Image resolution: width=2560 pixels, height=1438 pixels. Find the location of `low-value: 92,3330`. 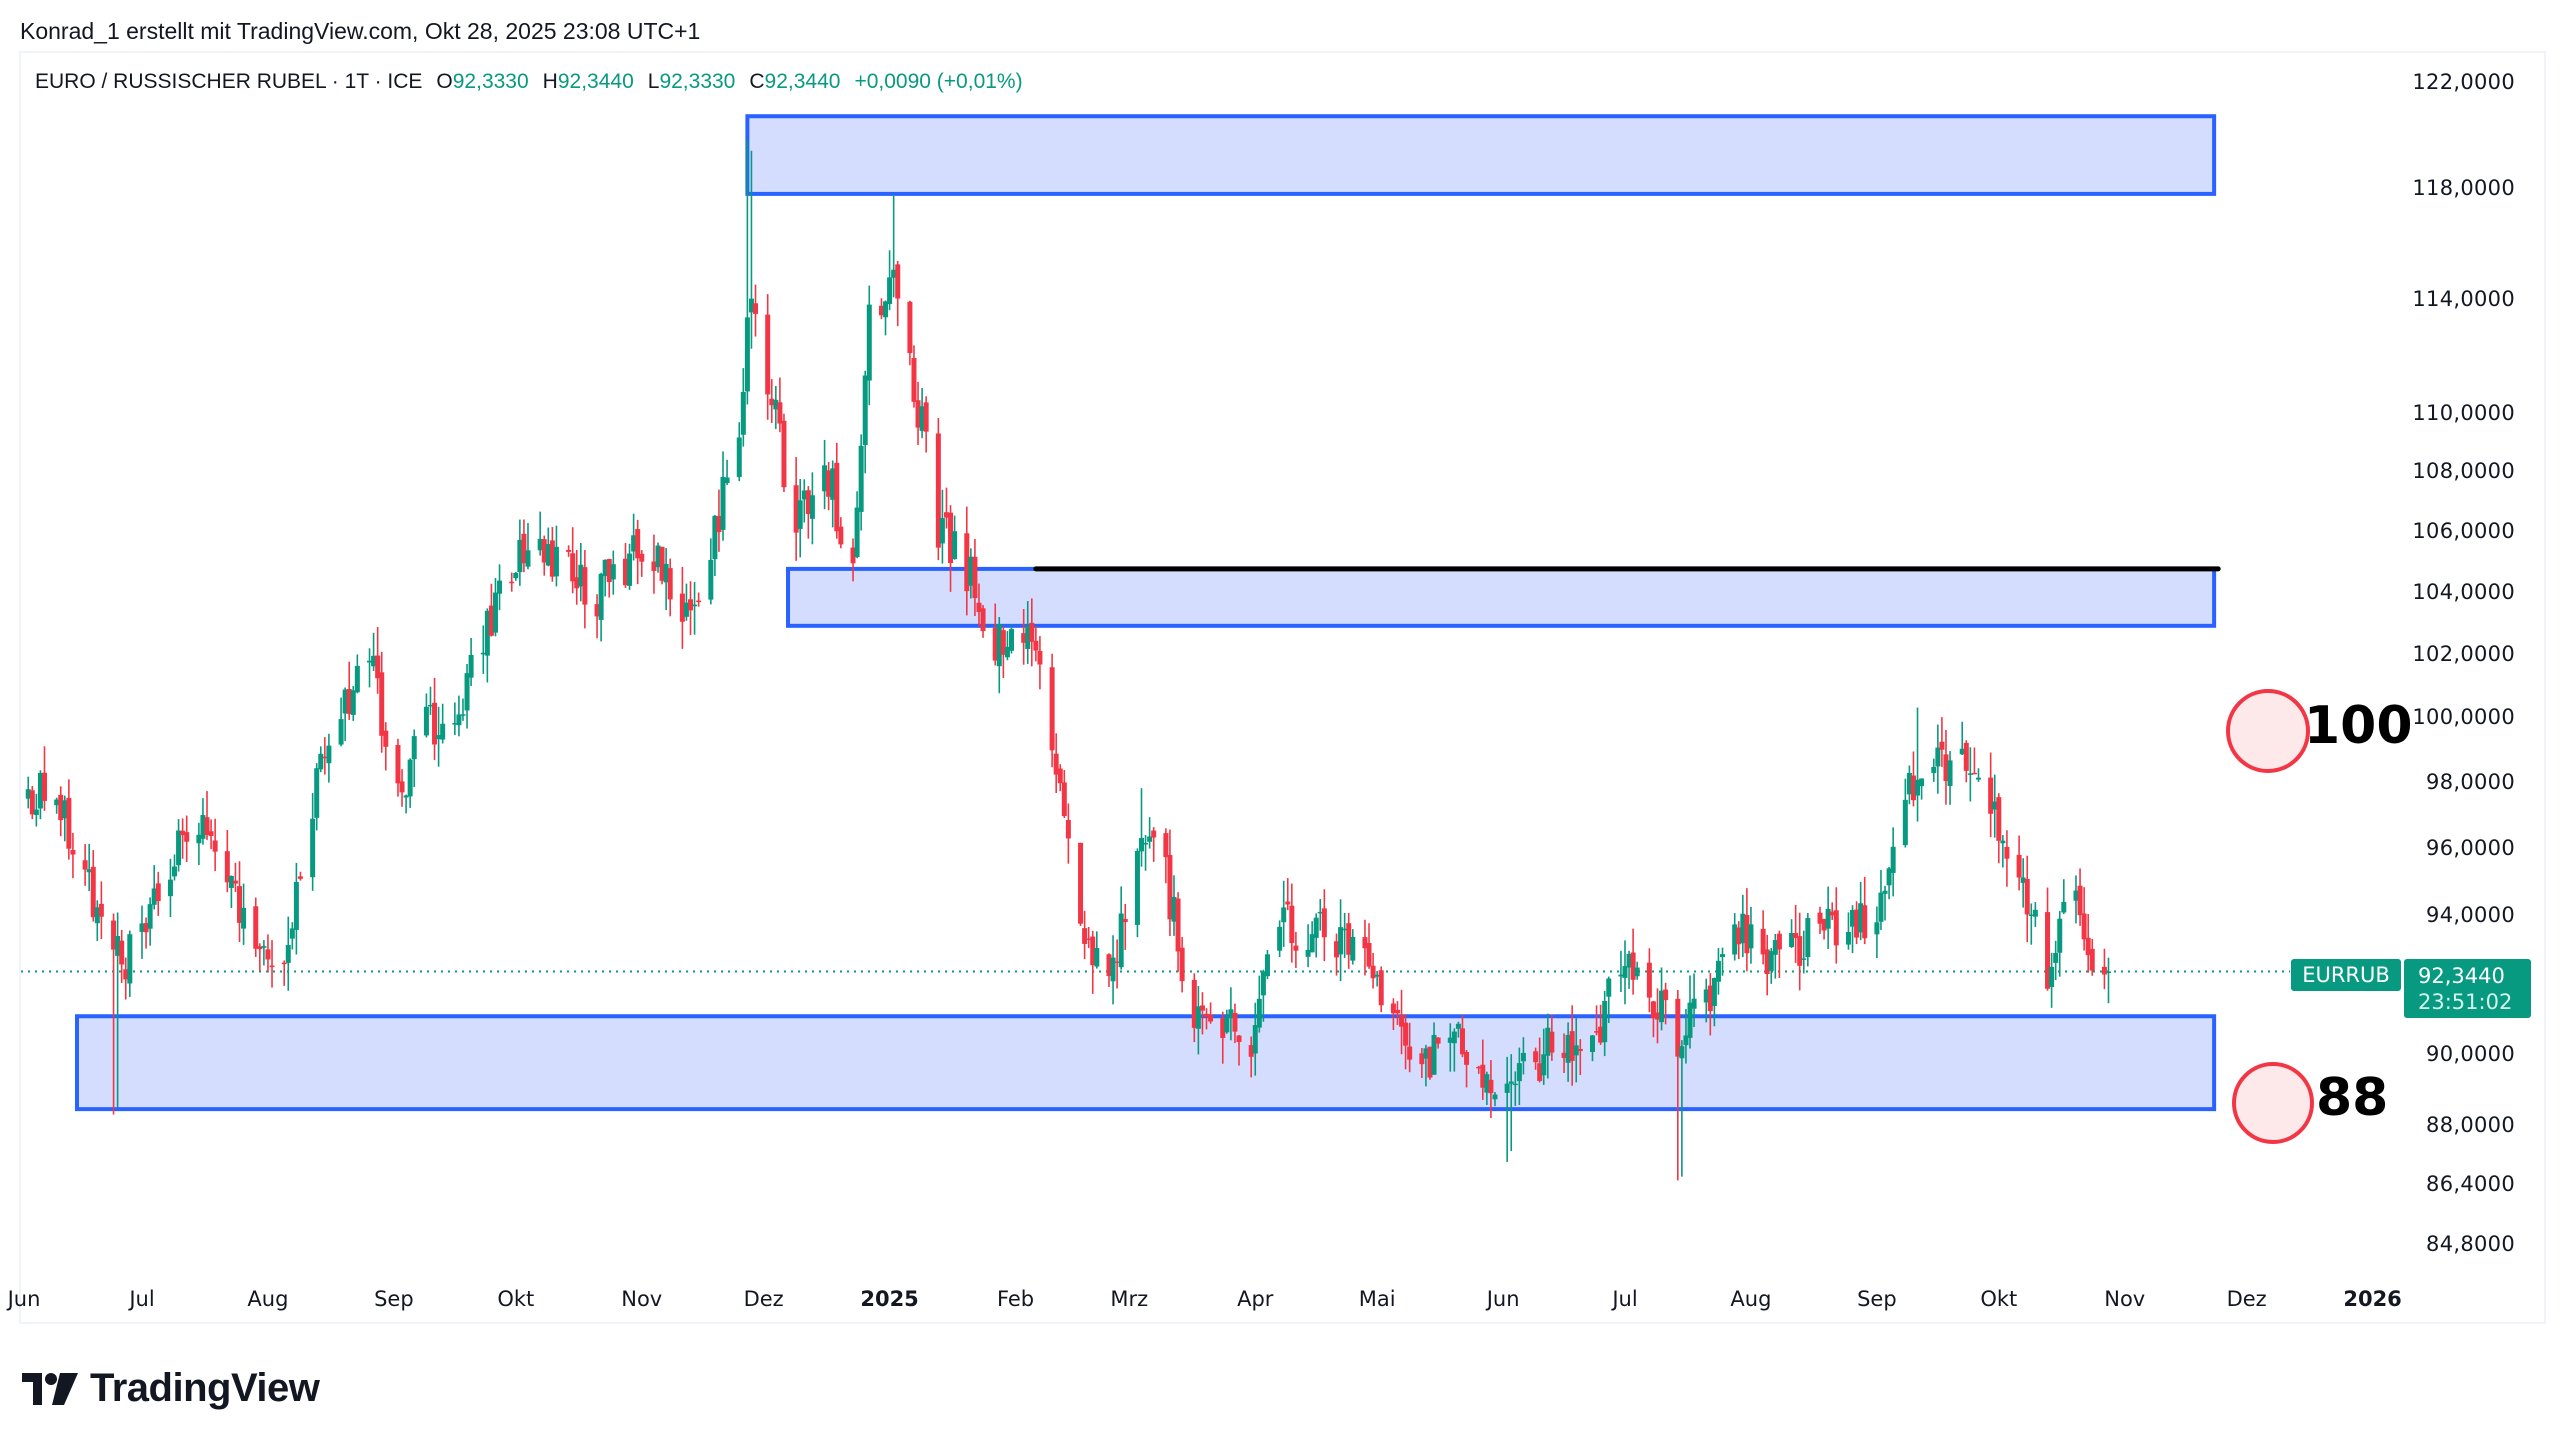

low-value: 92,3330 is located at coordinates (697, 81).